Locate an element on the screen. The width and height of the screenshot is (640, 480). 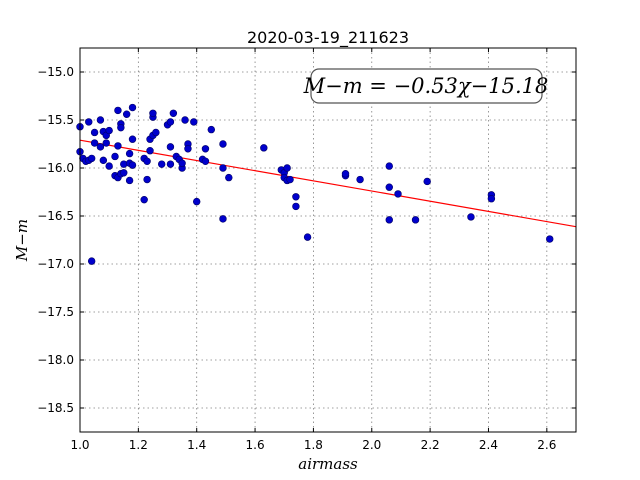
y-tick-label: −17.0 is located at coordinates (55, 264).